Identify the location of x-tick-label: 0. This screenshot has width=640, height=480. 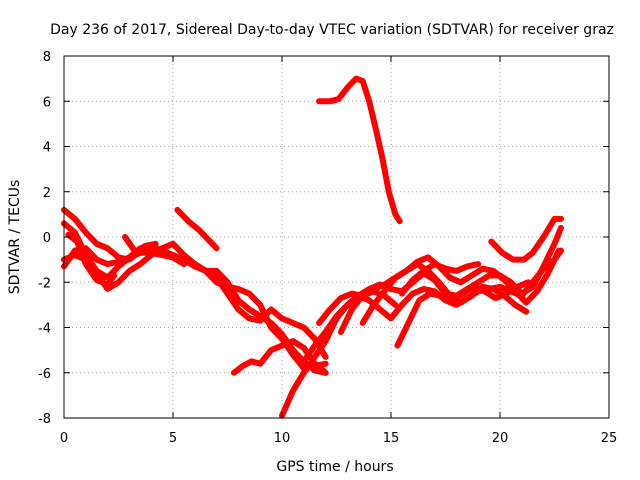
(64, 438).